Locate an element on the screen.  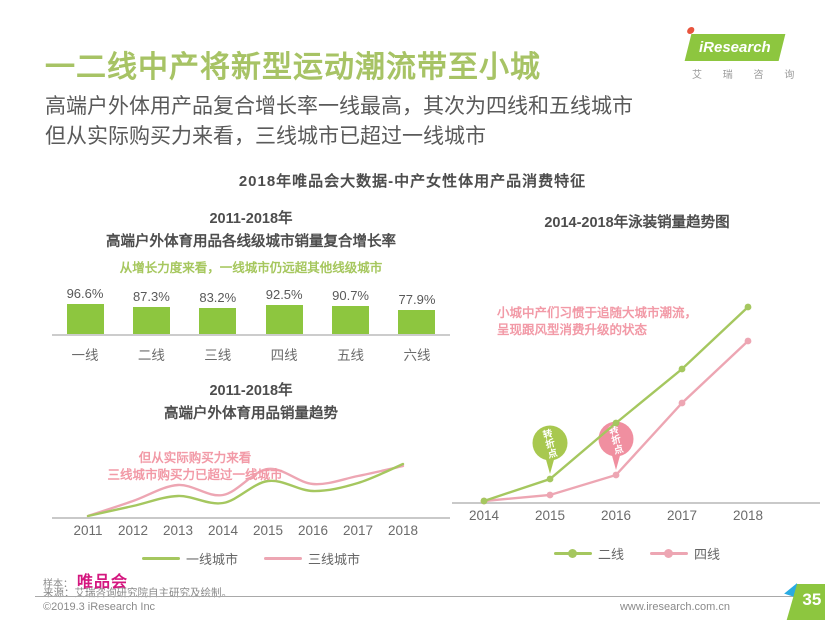
turning-point-badge-label: 转折点 is located at coordinates (550, 443).